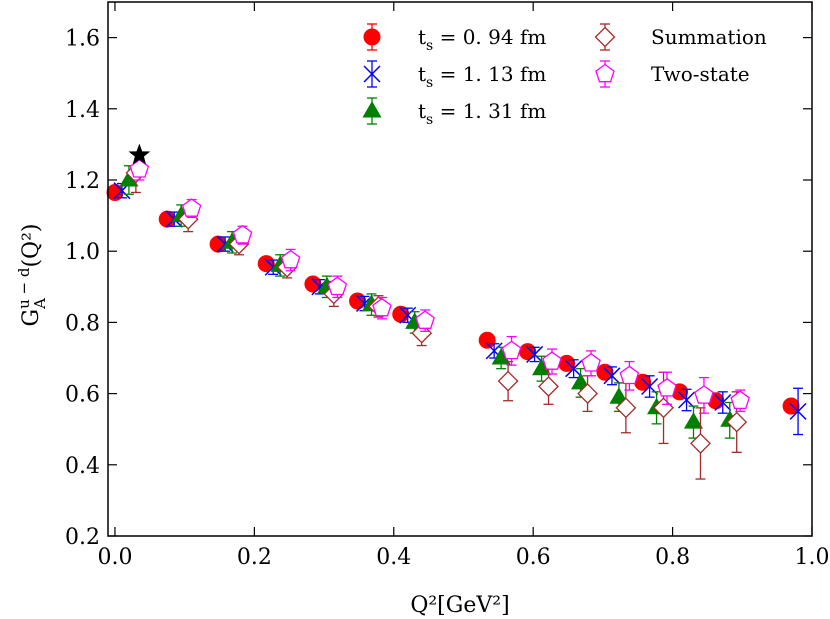  What do you see at coordinates (31, 318) in the screenshot?
I see `y-axis-label-main: G` at bounding box center [31, 318].